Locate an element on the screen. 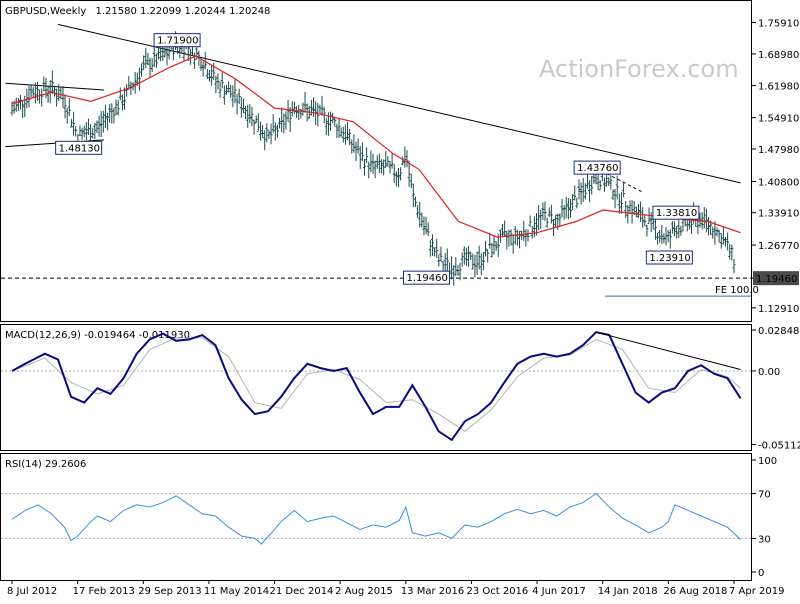 This screenshot has height=604, width=800. ohlc-values: 1.21580 1.22099 1.20244 1.20248 is located at coordinates (182, 11).